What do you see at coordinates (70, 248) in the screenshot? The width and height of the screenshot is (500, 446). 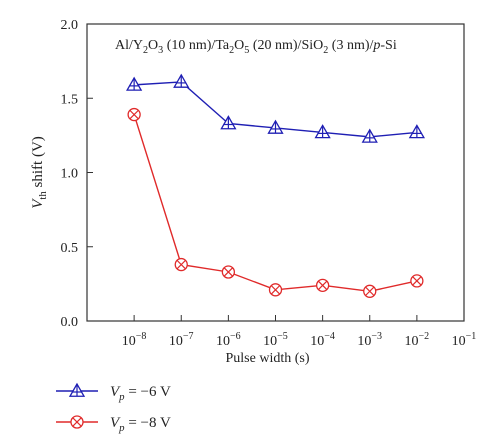 I see `y-tick-label: 0.5` at bounding box center [70, 248].